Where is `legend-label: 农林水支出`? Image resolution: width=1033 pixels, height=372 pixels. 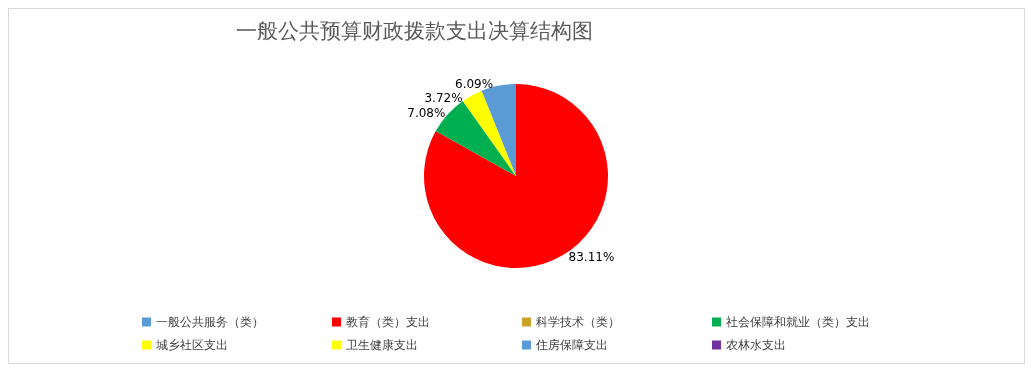
legend-label: 农林水支出 is located at coordinates (756, 345).